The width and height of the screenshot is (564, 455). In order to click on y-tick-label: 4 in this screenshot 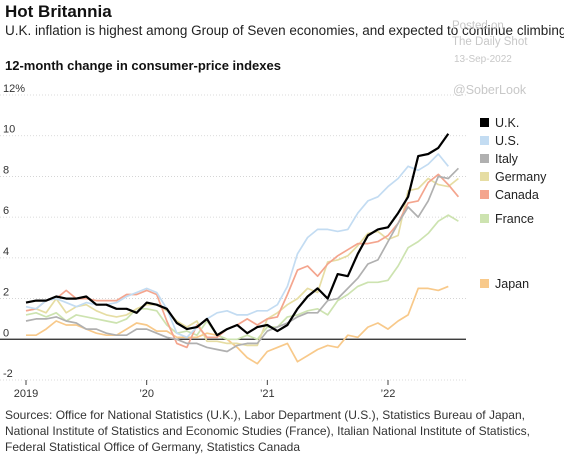, I will do `click(6, 252)`.